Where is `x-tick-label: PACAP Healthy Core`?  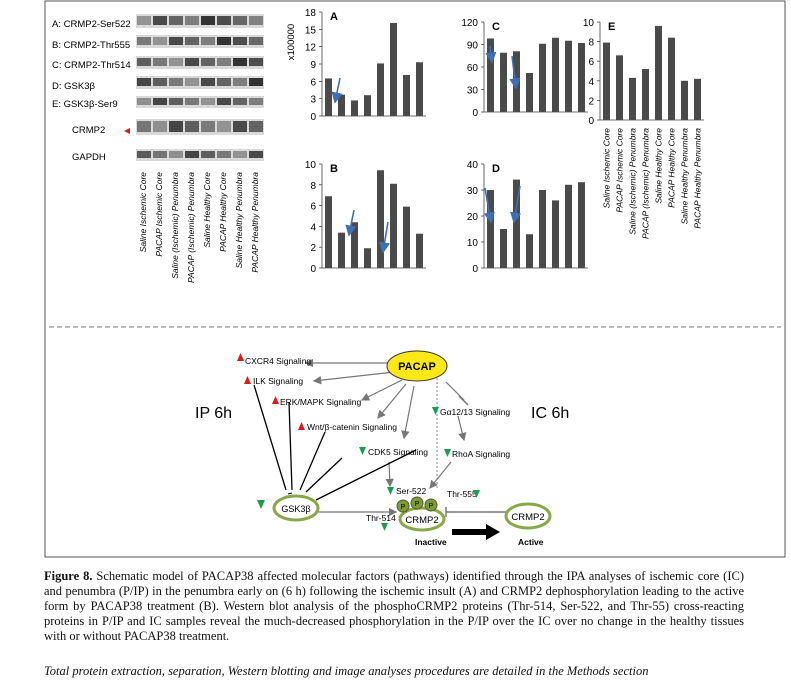
x-tick-label: PACAP Healthy Core is located at coordinates (672, 168).